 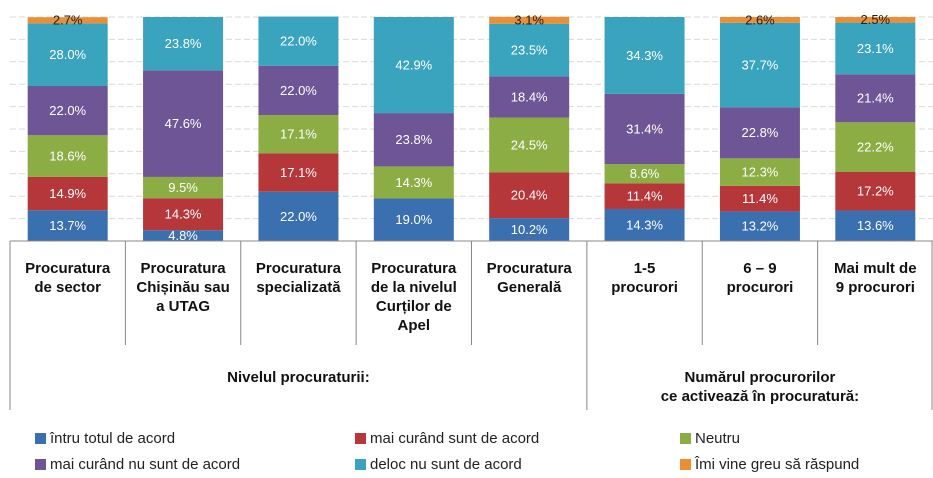 I want to click on data-label: 2.5%, so click(x=875, y=19).